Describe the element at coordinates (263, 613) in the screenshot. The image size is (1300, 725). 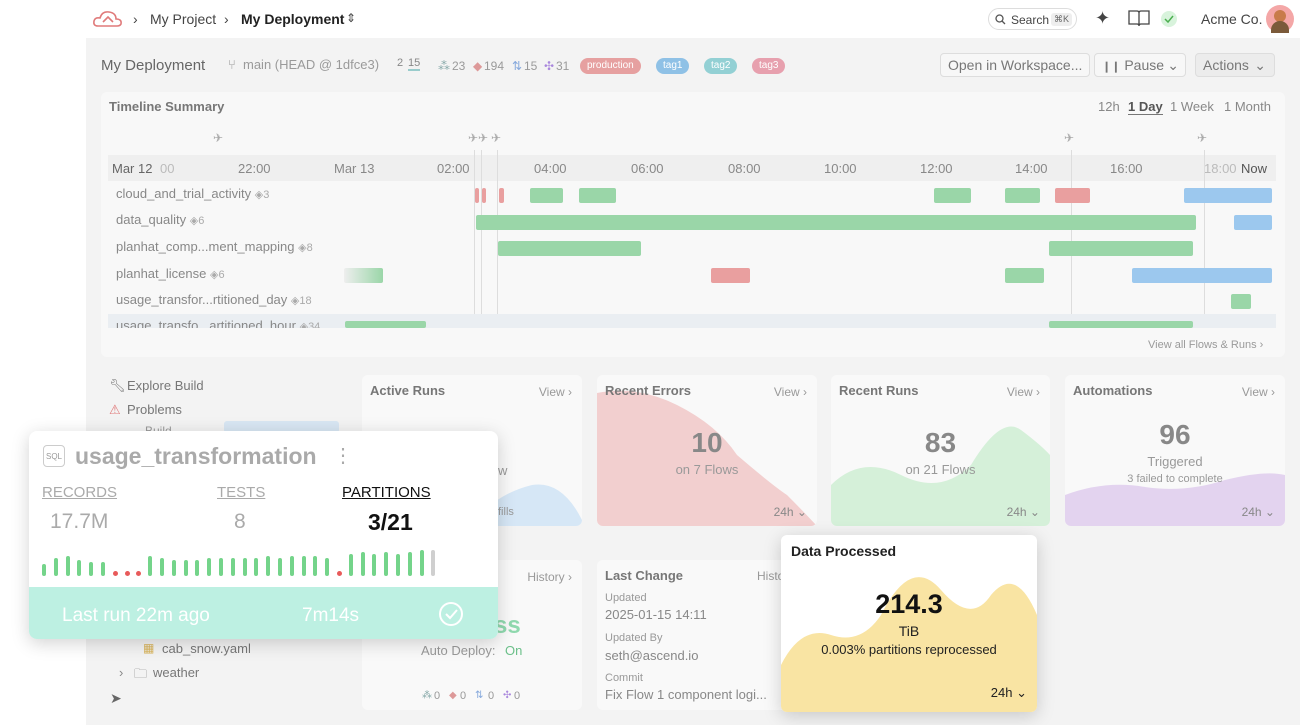
I see `last-run-bar: Last run 22m ago 7m14s` at that location.